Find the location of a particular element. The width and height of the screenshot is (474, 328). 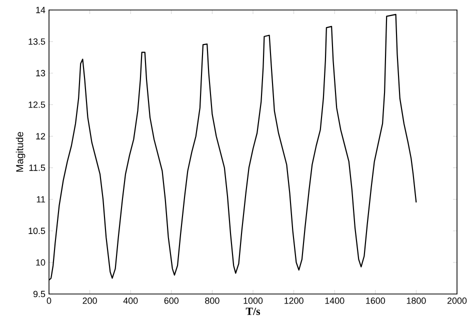

y-tick-label: 14 is located at coordinates (41, 10).